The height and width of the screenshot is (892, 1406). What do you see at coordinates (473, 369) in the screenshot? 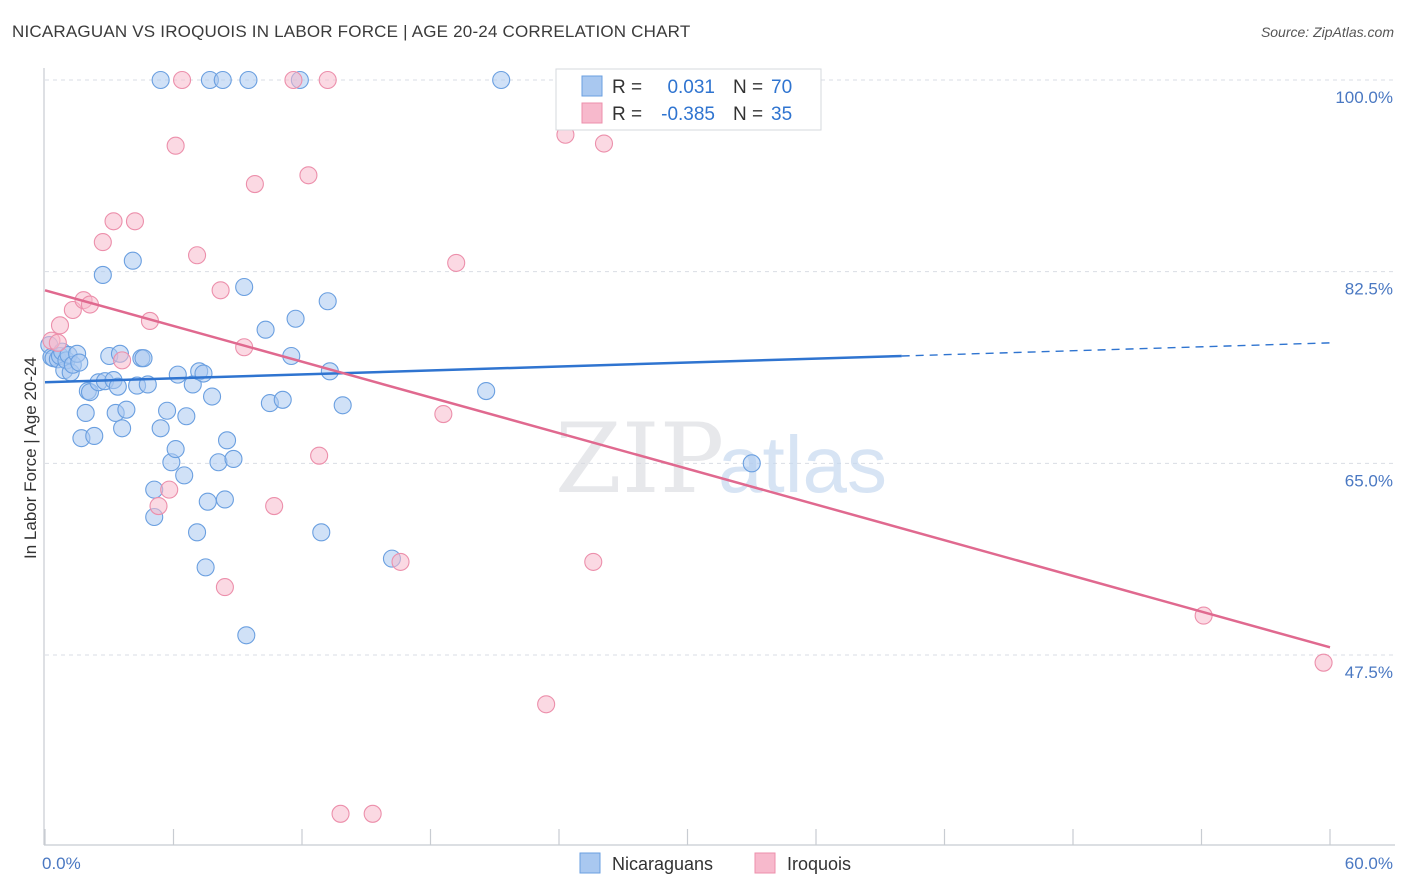
I see `trend-line-nicaraguans` at bounding box center [473, 369].